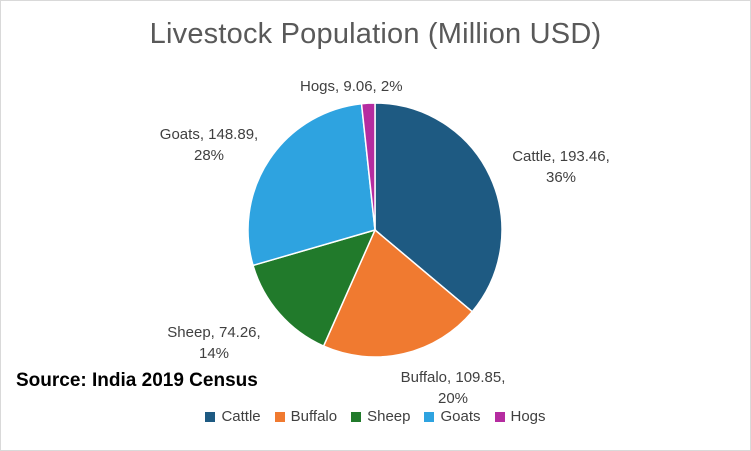 The height and width of the screenshot is (451, 751). What do you see at coordinates (209, 155) in the screenshot?
I see `data-label-goats-line2: 28%` at bounding box center [209, 155].